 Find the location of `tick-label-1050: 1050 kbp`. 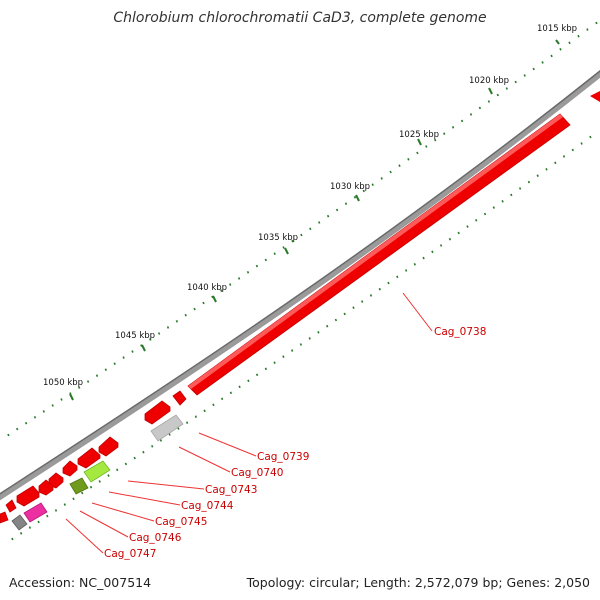

tick-label-1050: 1050 kbp is located at coordinates (63, 383).